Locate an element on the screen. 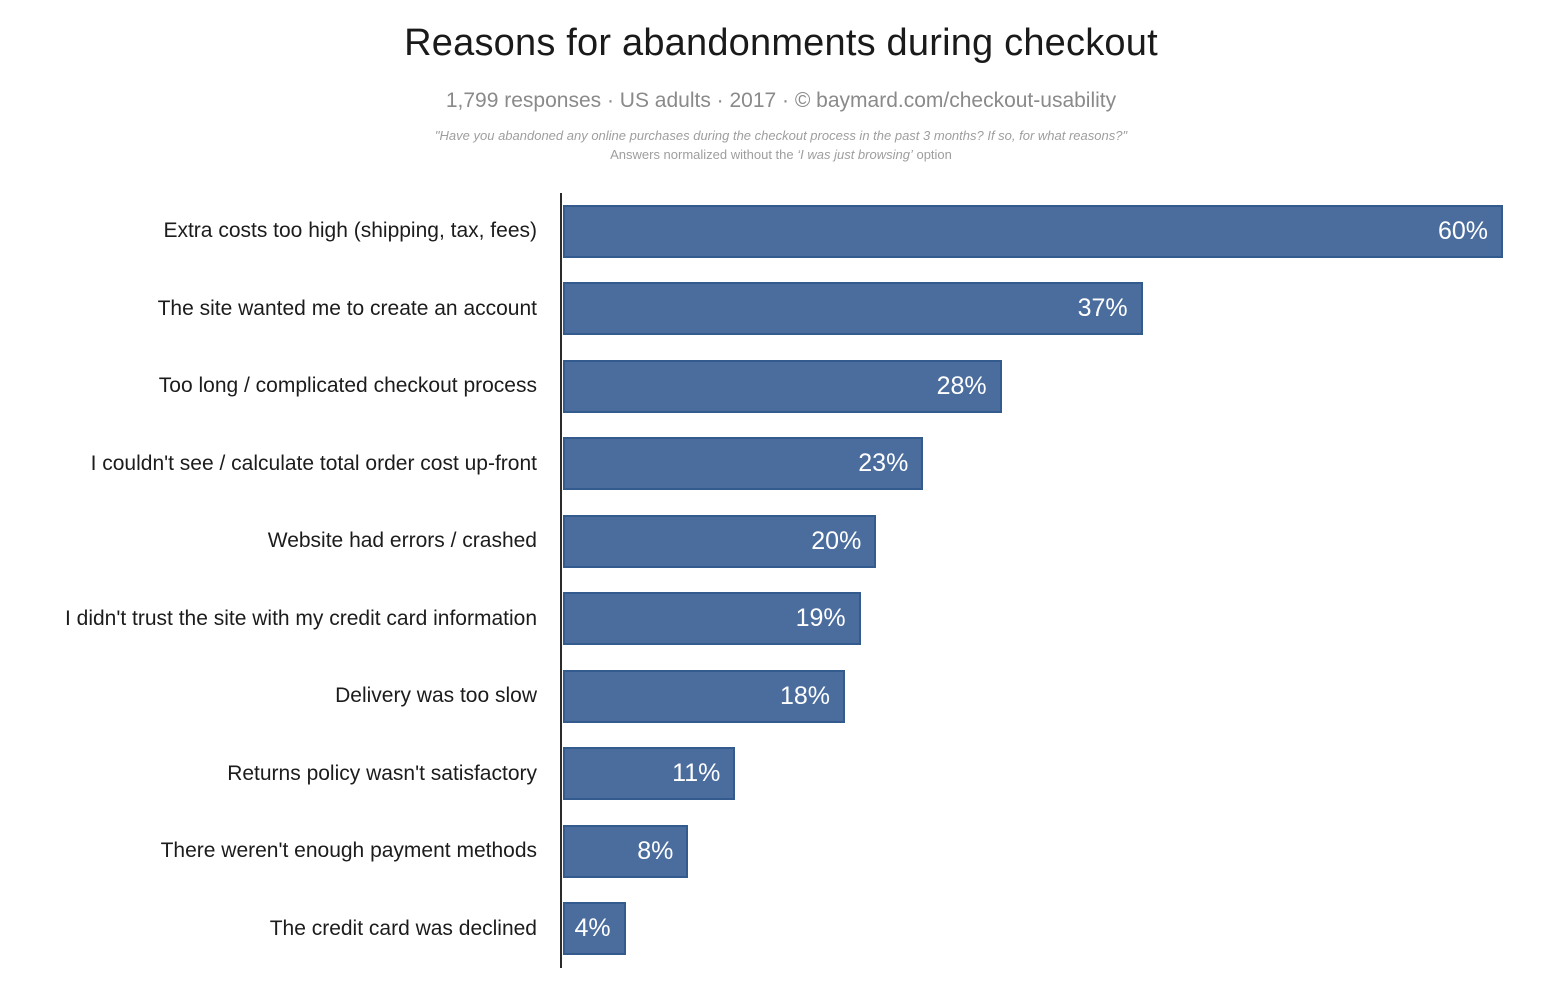  chart-row: Website had errors / crashed 20% is located at coordinates (781, 542).